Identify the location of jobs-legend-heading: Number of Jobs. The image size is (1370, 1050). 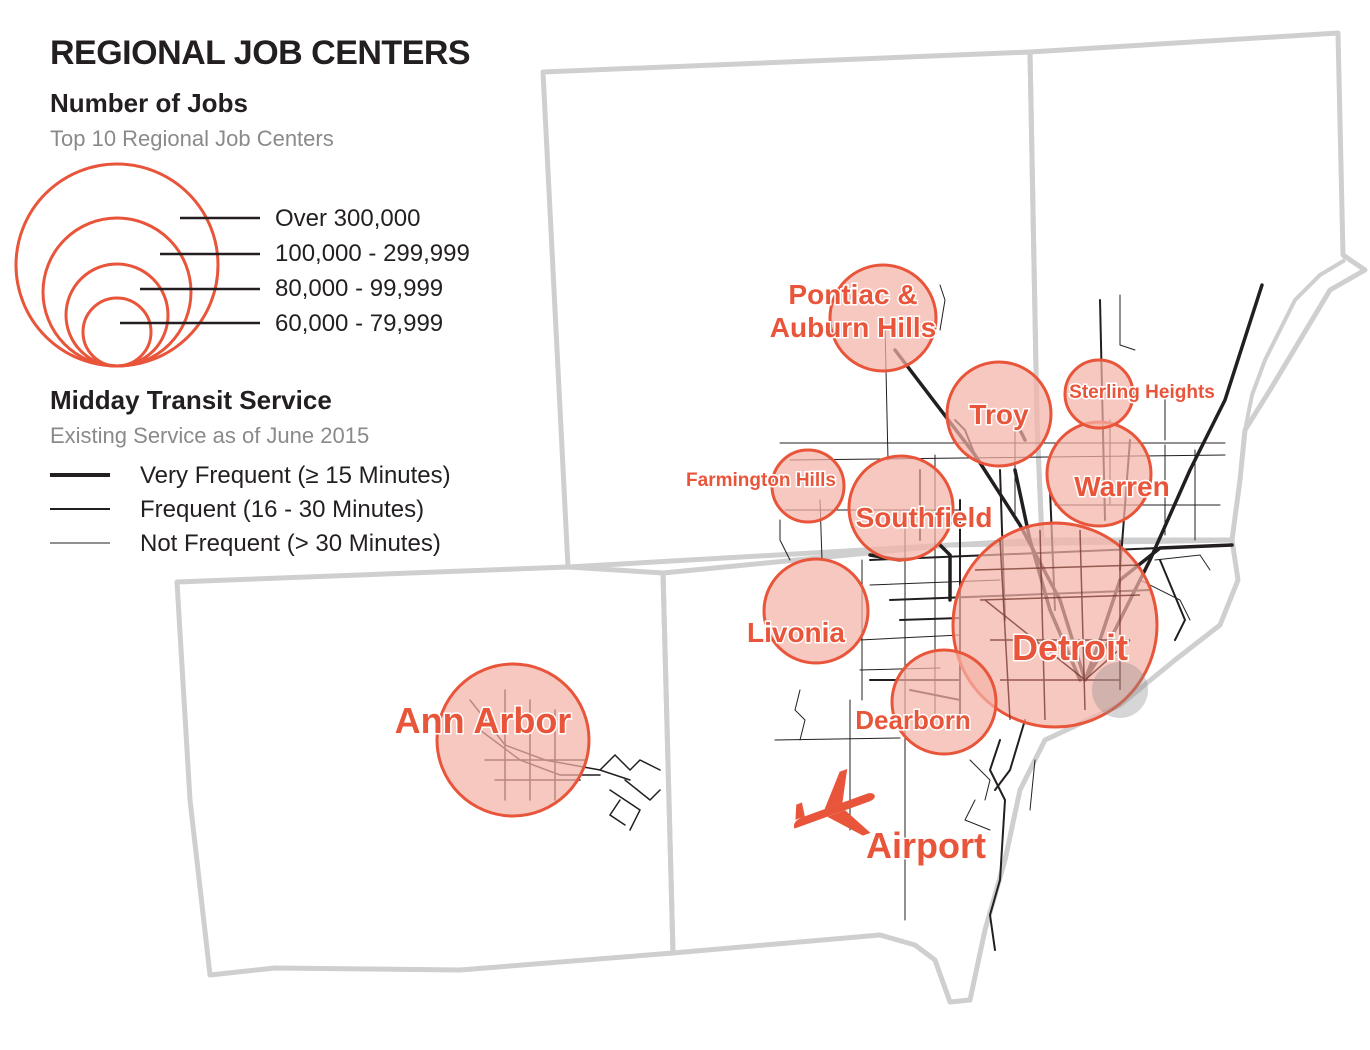
(149, 103).